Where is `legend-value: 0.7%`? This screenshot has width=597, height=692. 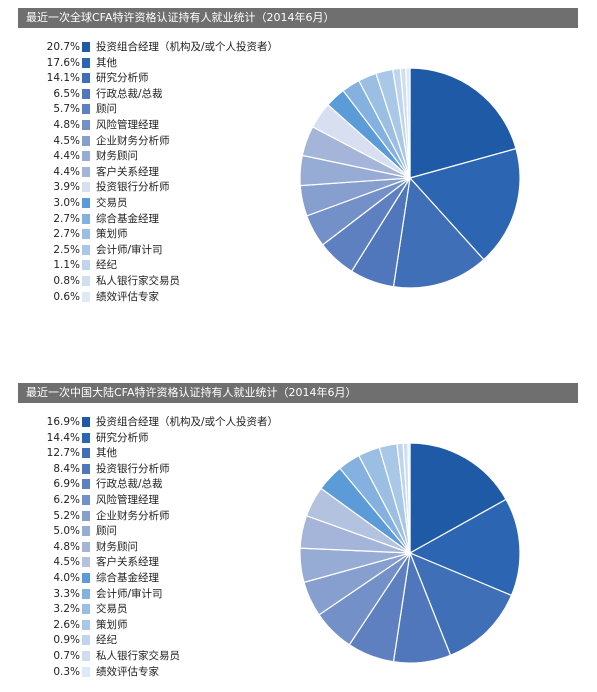 legend-value: 0.7% is located at coordinates (66, 656).